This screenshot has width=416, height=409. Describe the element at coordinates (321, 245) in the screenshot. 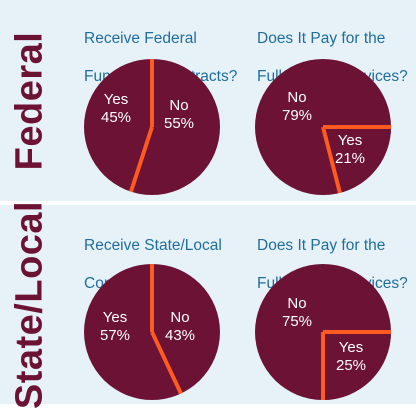

I see `pie-4-title-line-1: Does It Pay for the` at that location.